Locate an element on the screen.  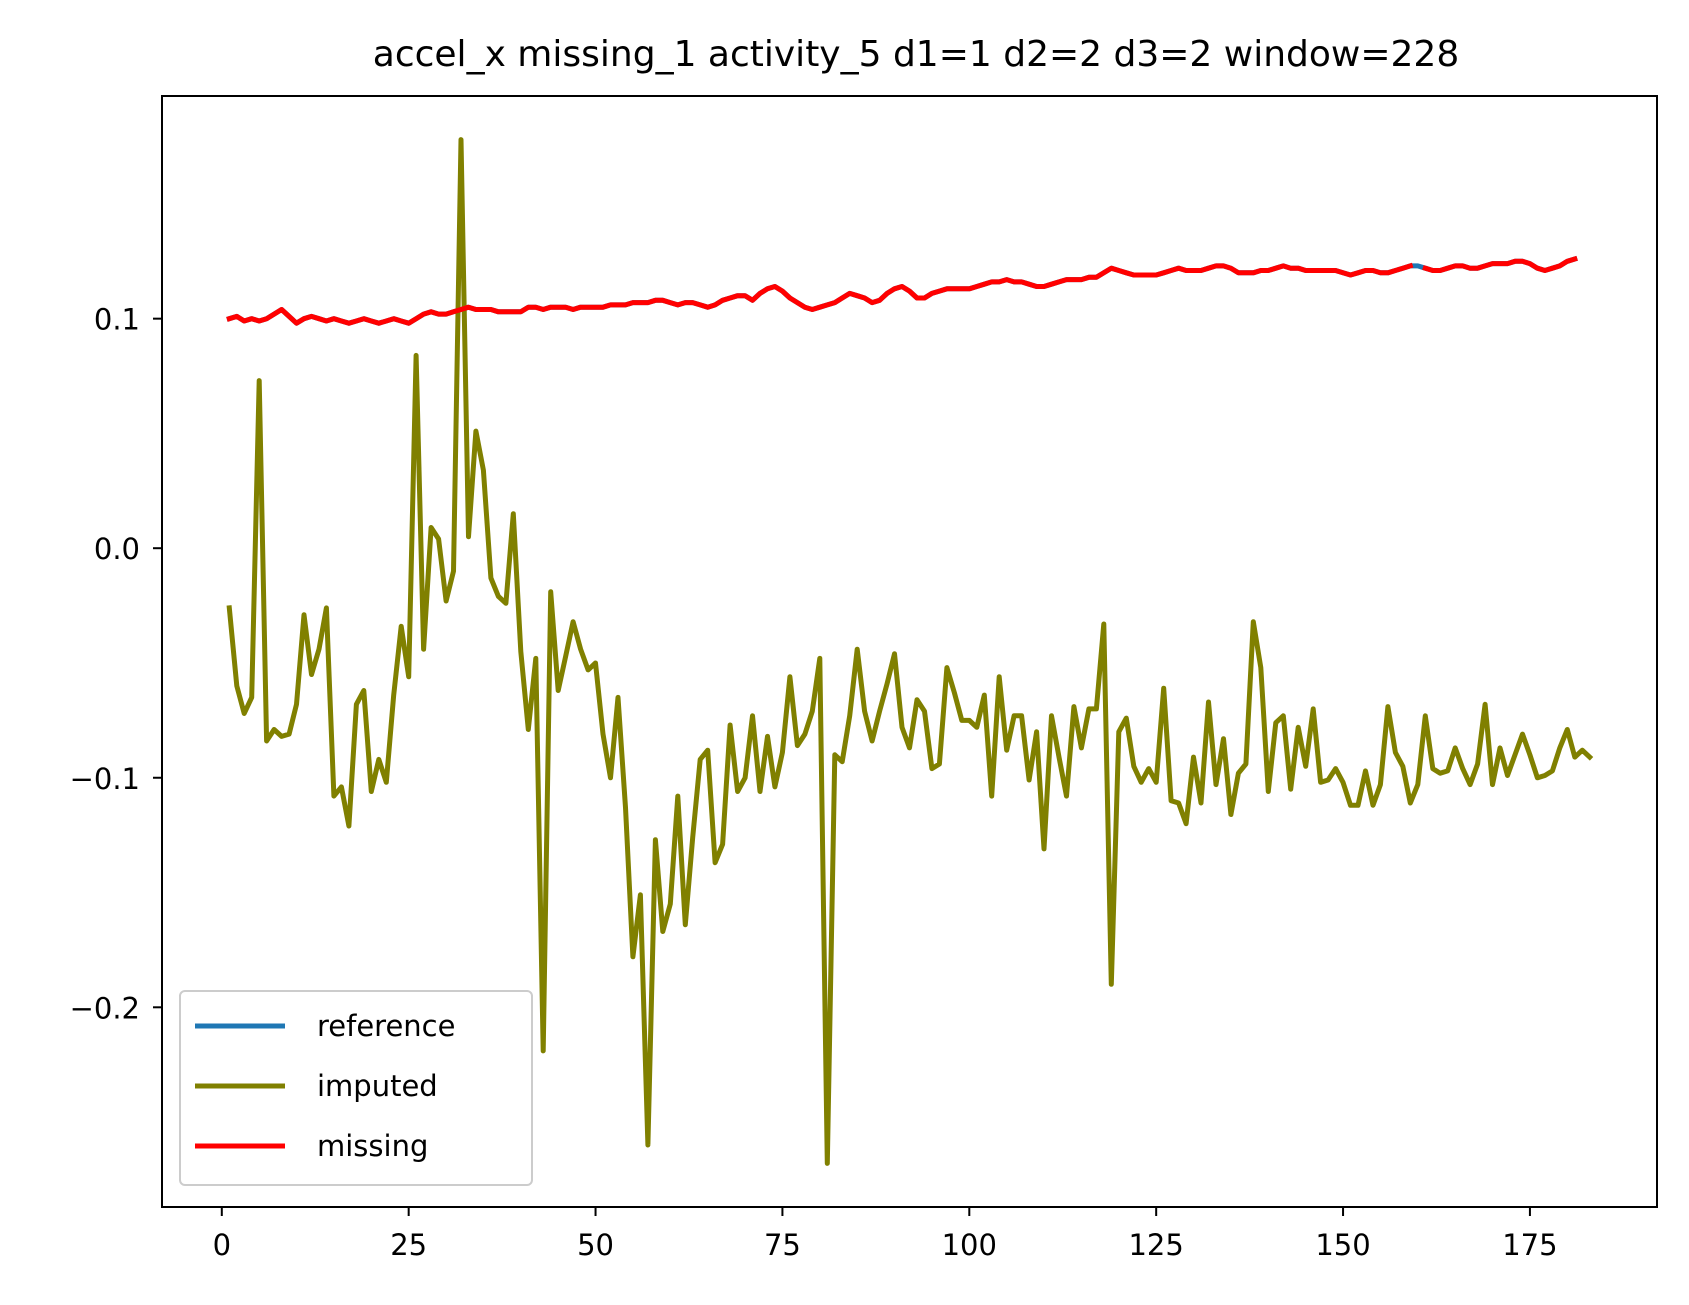
x-tick-label: 75 is located at coordinates (782, 1245).